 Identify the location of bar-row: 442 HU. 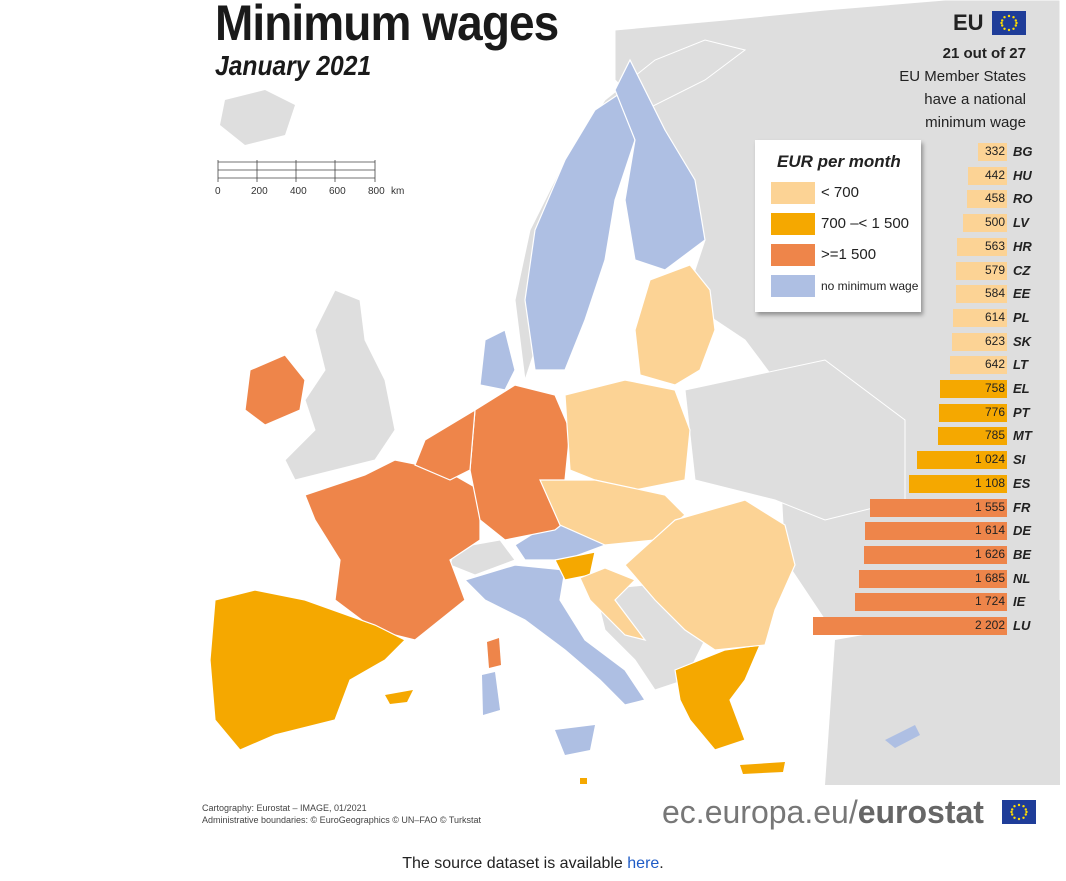
(622, 175).